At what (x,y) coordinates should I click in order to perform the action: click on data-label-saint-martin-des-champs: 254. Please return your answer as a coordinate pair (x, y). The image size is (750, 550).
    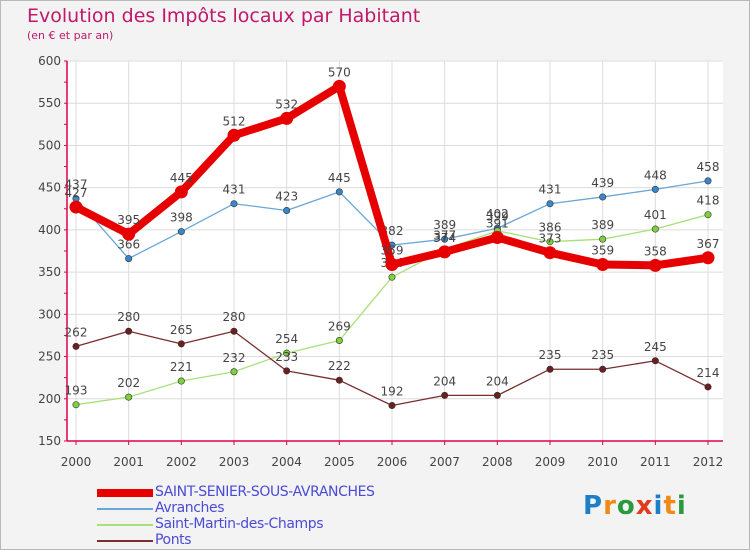
    Looking at the image, I should click on (286, 339).